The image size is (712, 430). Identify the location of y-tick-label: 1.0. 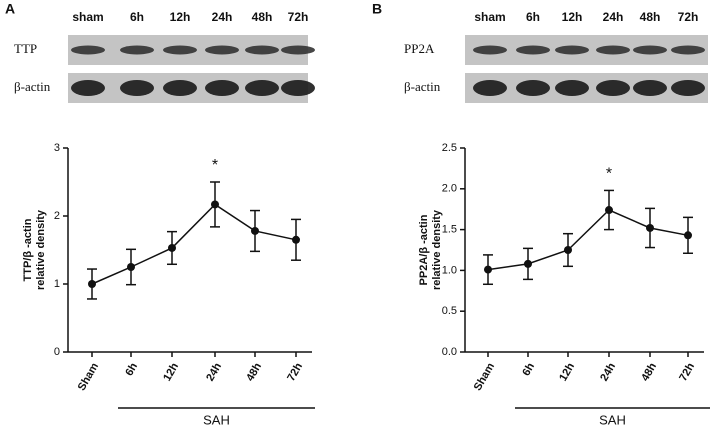
(449, 270).